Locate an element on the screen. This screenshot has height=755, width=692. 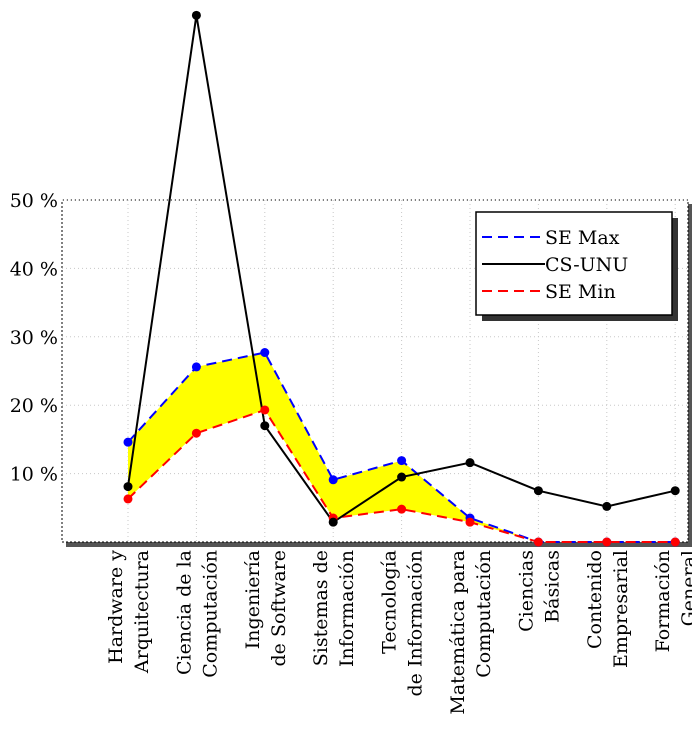
y-tick-label: 10 % is located at coordinates (34, 475).